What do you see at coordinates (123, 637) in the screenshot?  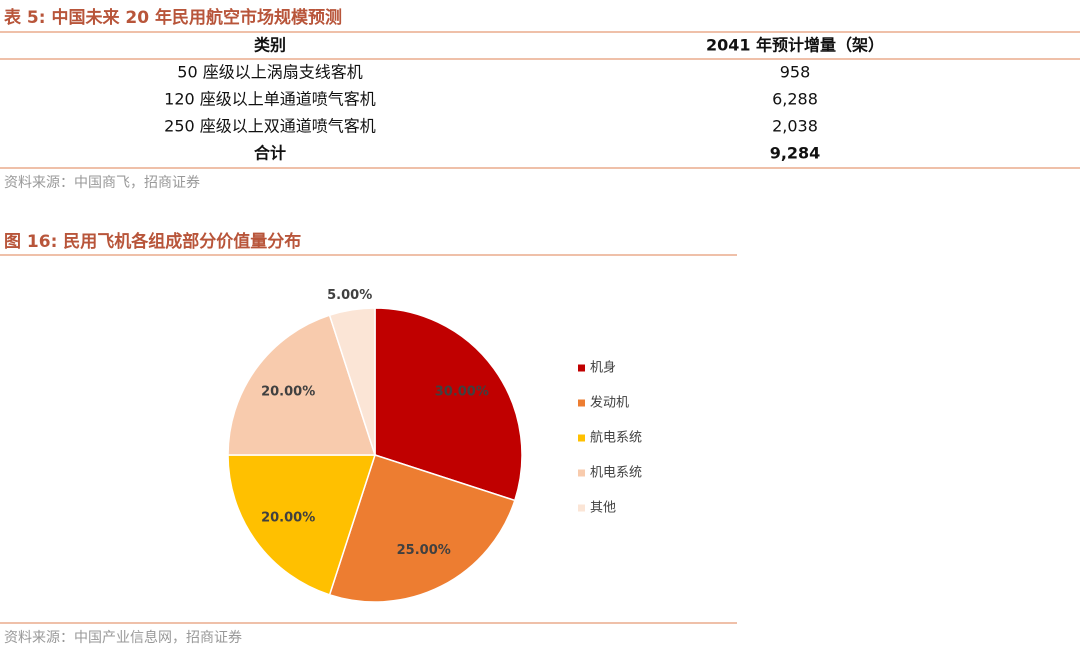 I see `source: 资料来源：中国产业信息网，招商证券` at bounding box center [123, 637].